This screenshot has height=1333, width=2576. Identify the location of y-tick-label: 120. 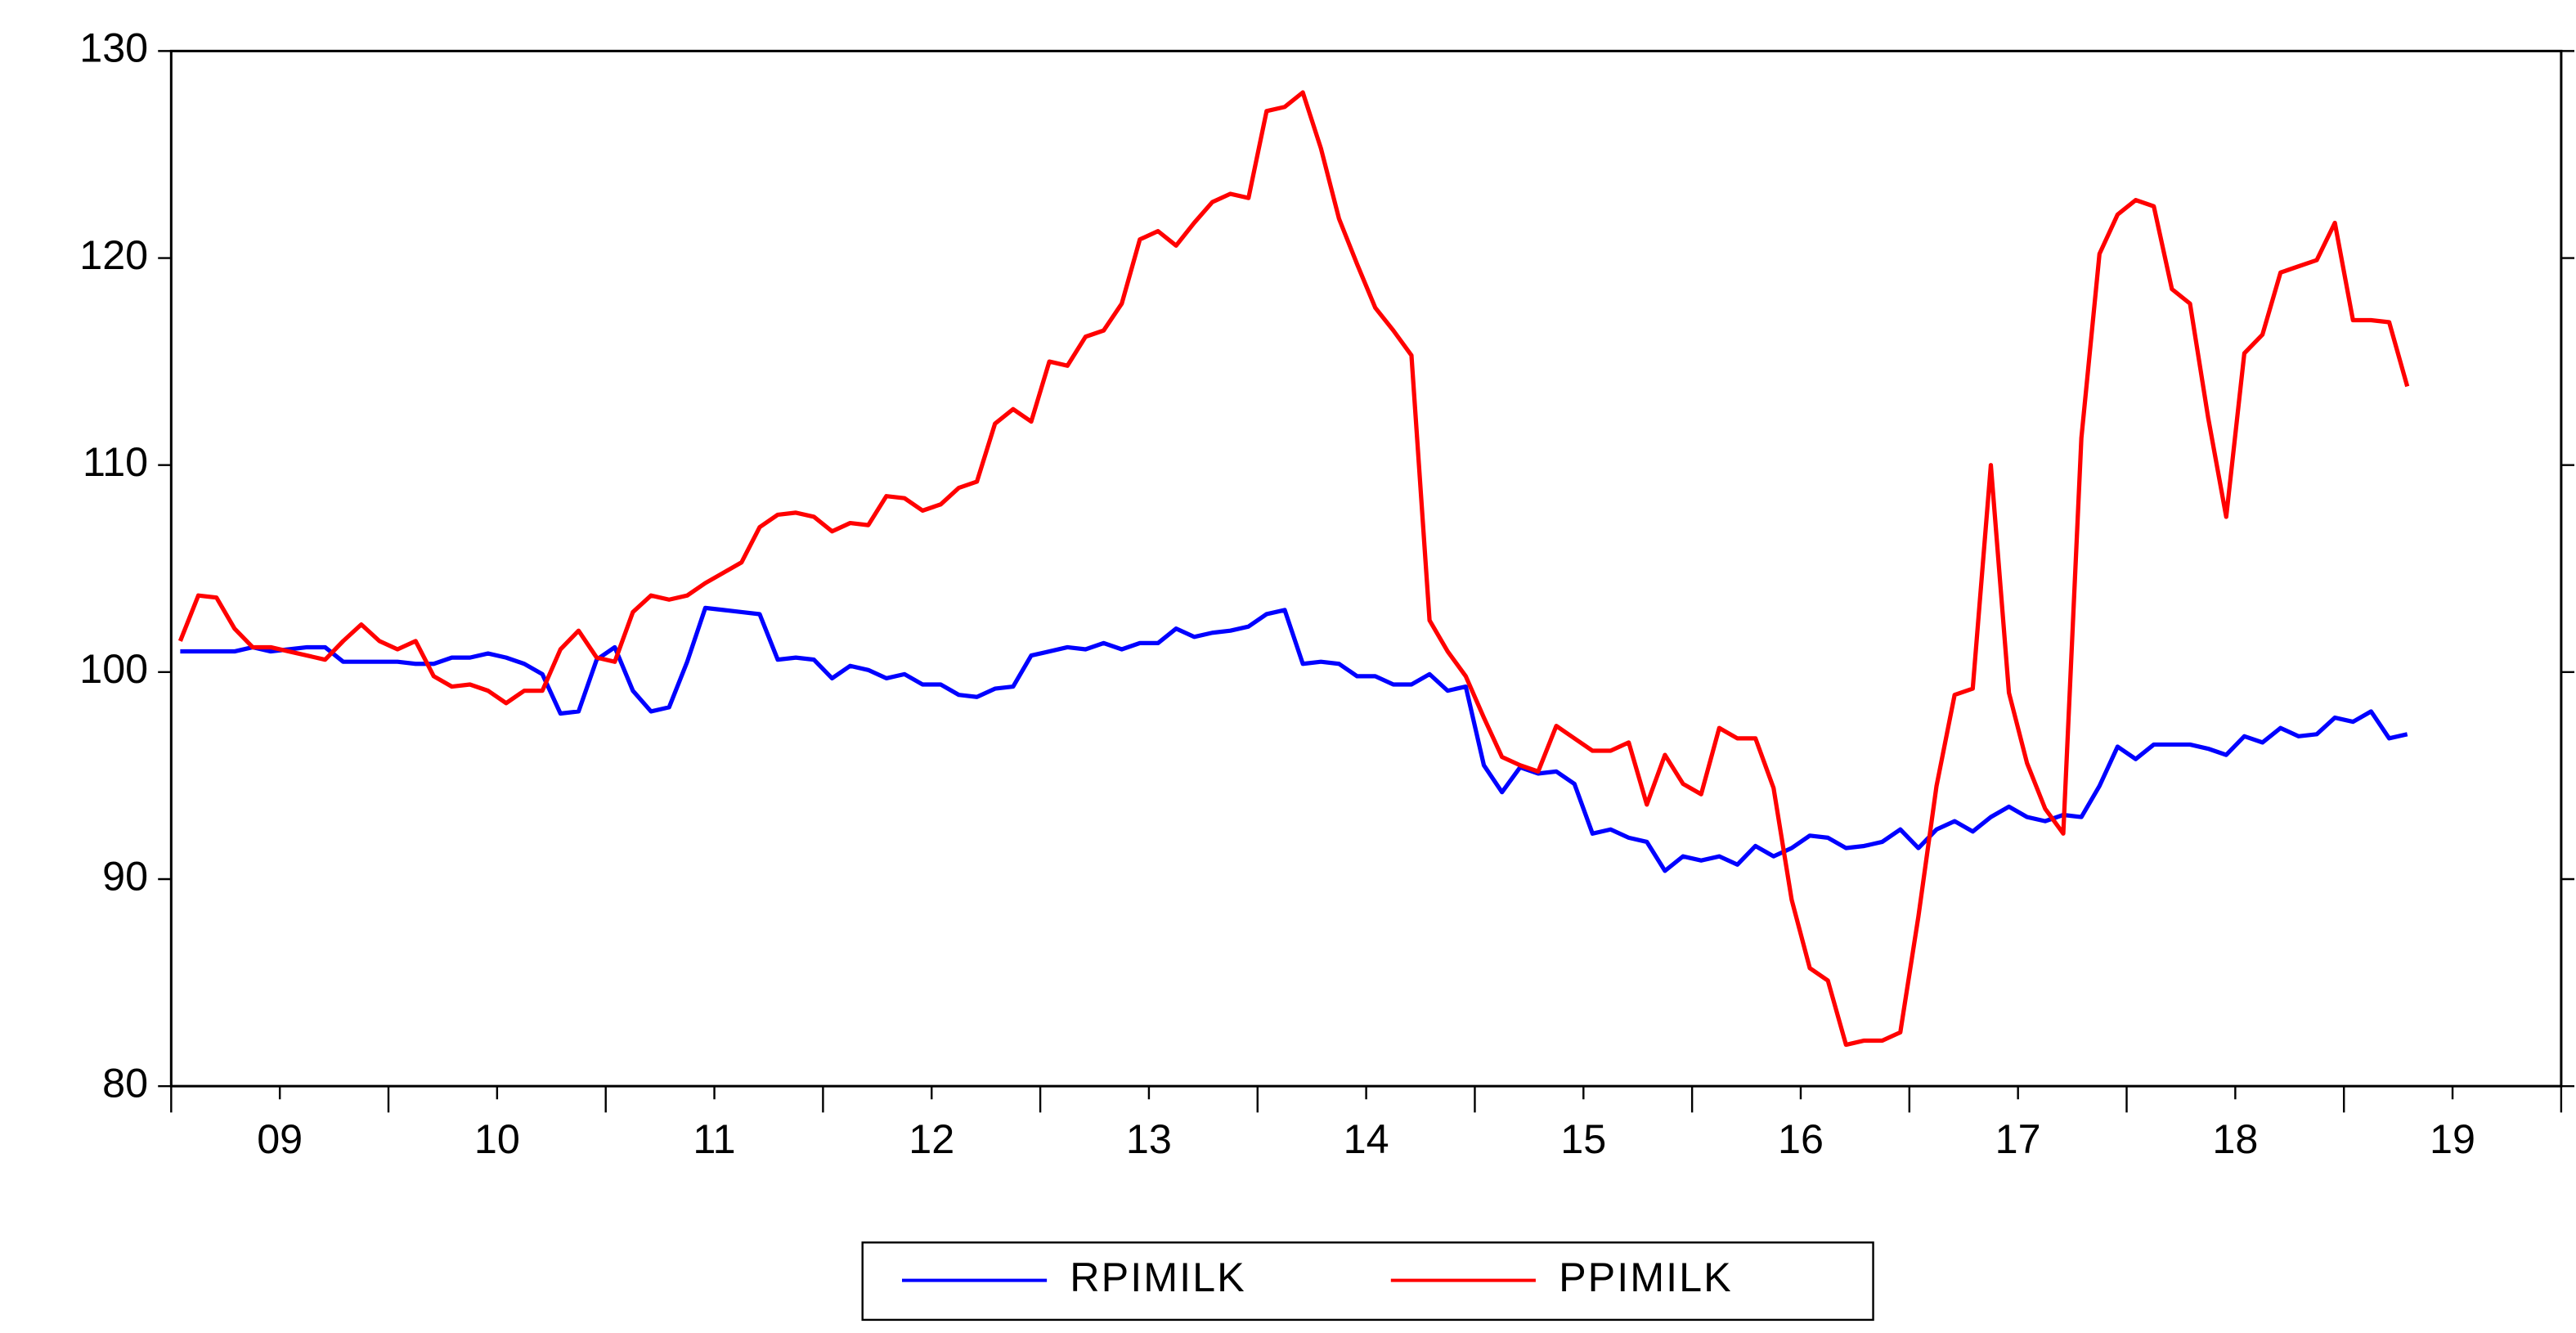
(114, 255).